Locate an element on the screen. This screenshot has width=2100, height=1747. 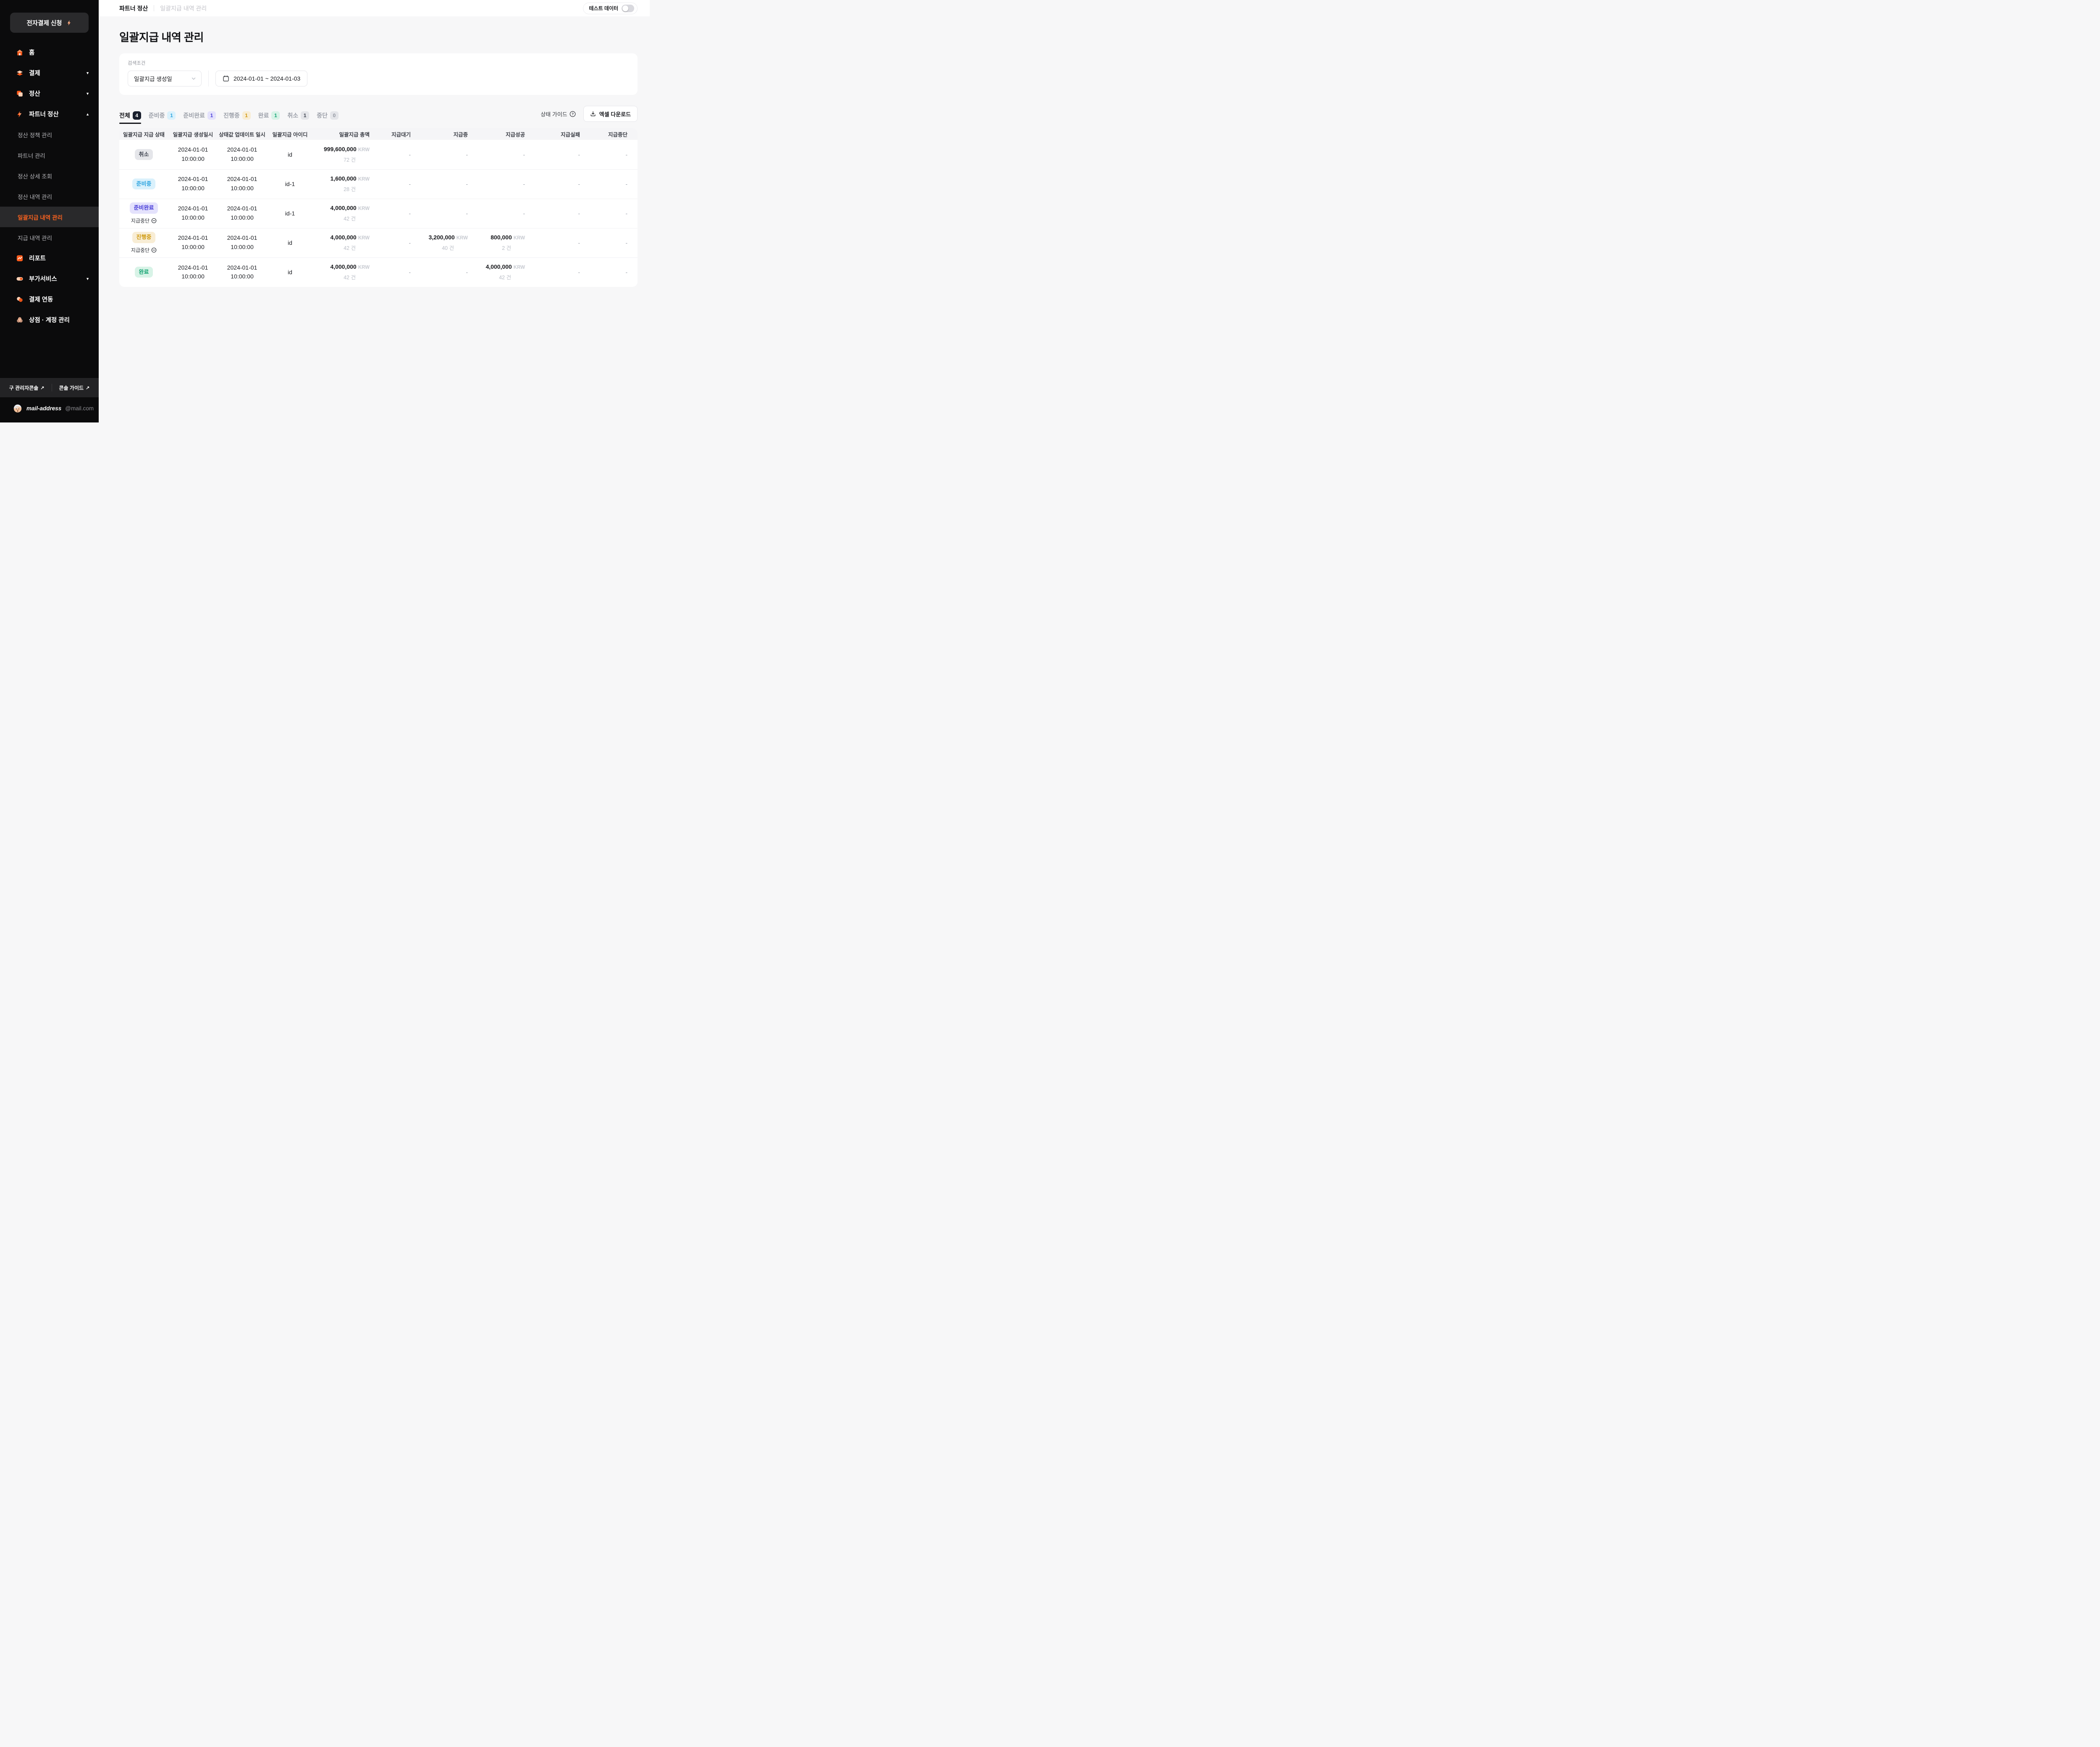
sidebar-item-report: 리포트 is located at coordinates (49, 258).